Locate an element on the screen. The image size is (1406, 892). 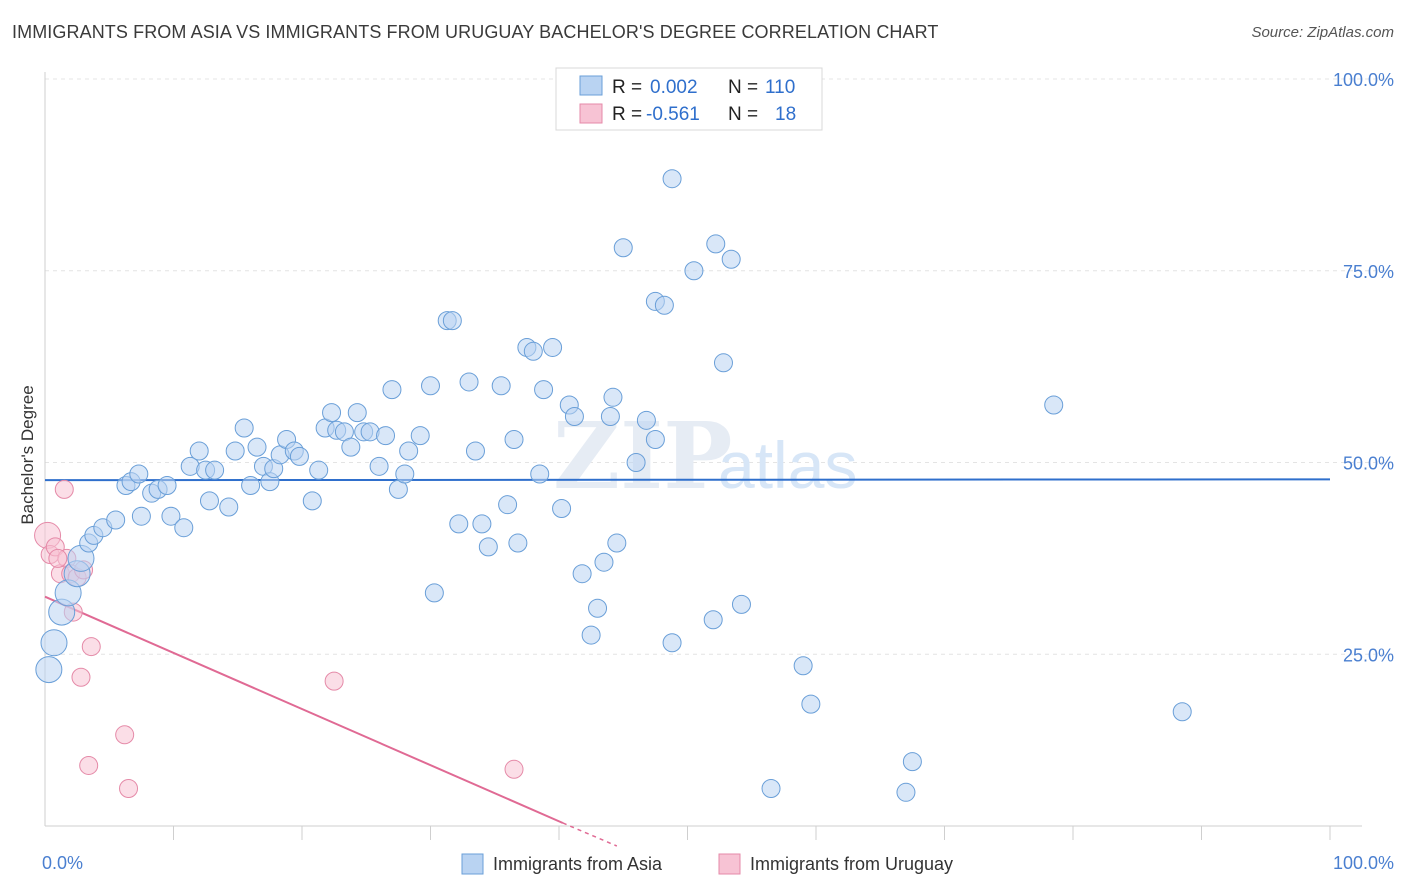
asia-legend-swatch is located at coordinates (591, 85).